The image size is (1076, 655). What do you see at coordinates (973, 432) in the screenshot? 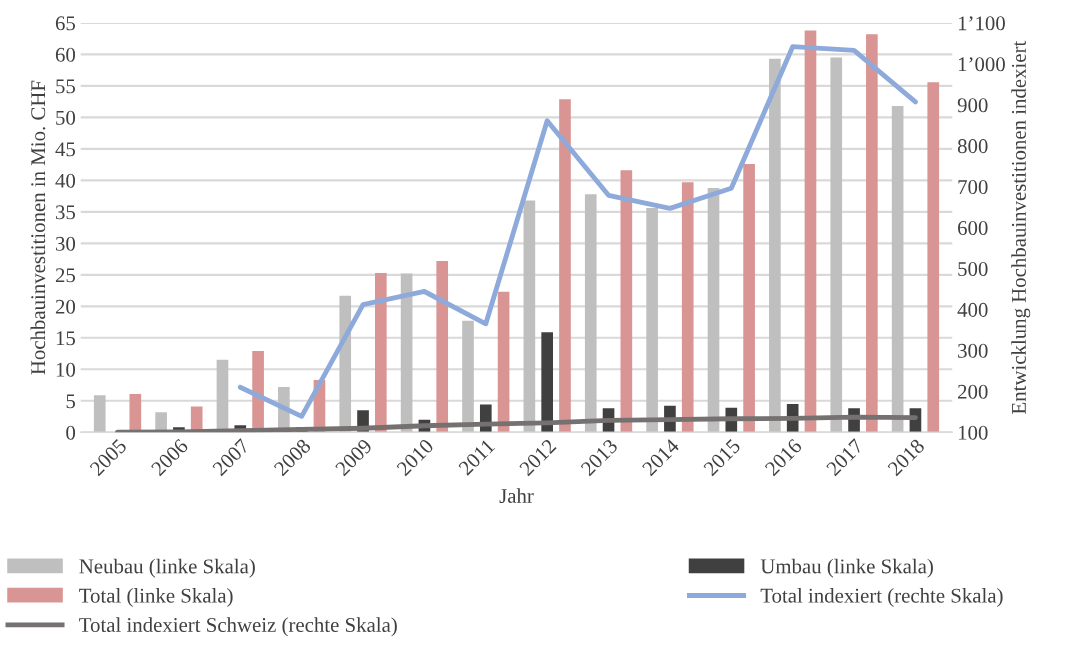
I see `y2-tick-label: 100` at bounding box center [973, 432].